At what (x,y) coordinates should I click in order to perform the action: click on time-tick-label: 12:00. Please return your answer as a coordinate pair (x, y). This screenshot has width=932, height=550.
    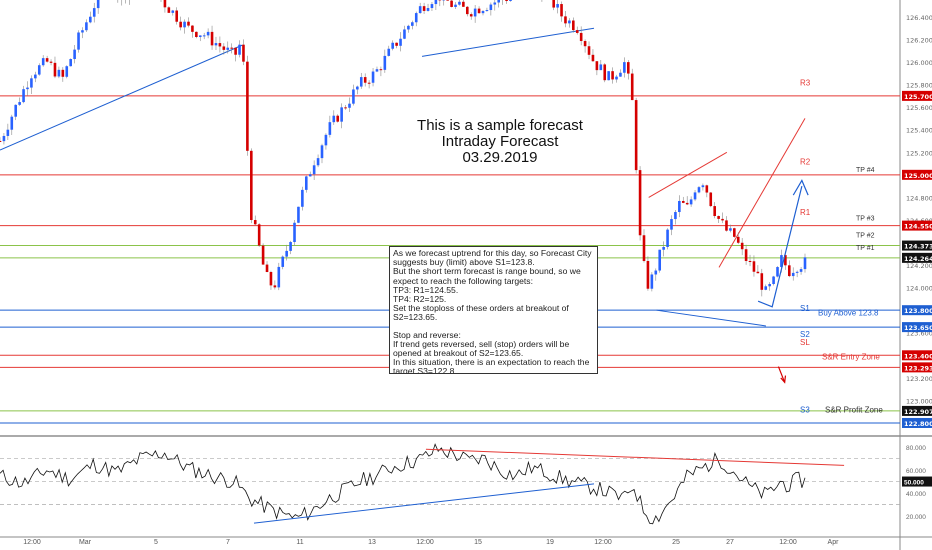
    Looking at the image, I should click on (788, 542).